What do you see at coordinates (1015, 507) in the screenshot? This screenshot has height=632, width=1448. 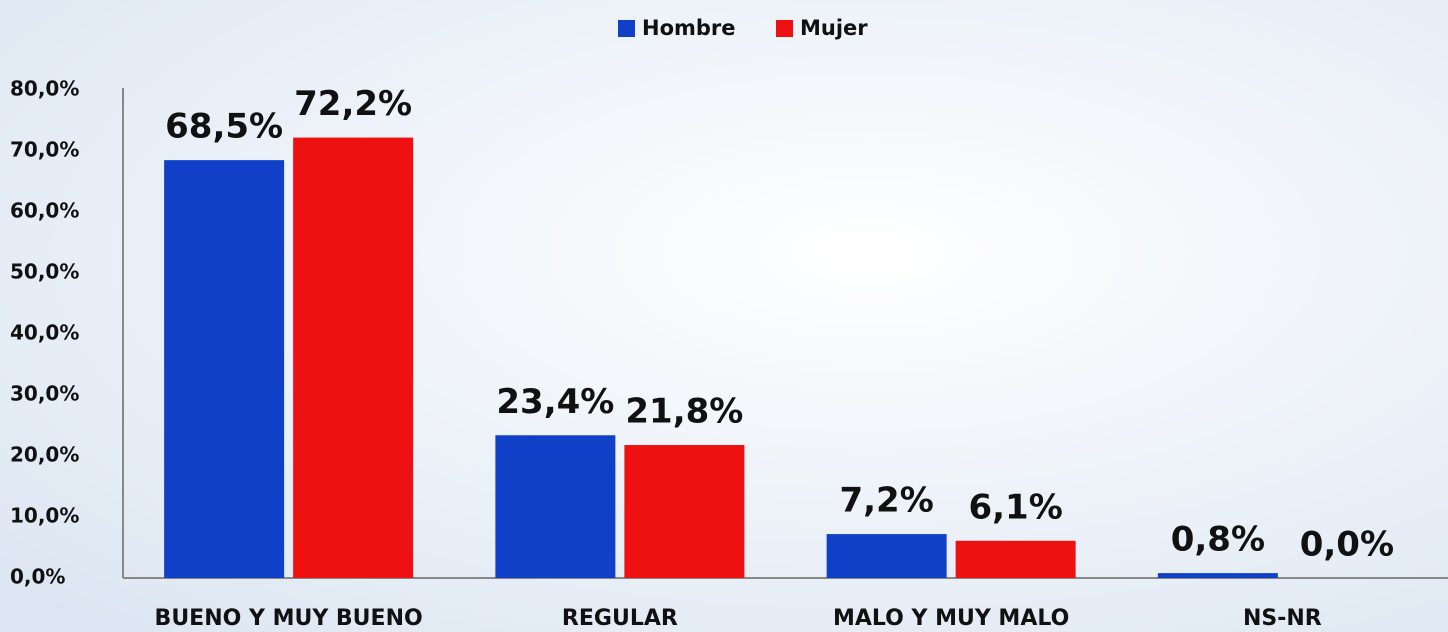 I see `value-label: 6,1%` at bounding box center [1015, 507].